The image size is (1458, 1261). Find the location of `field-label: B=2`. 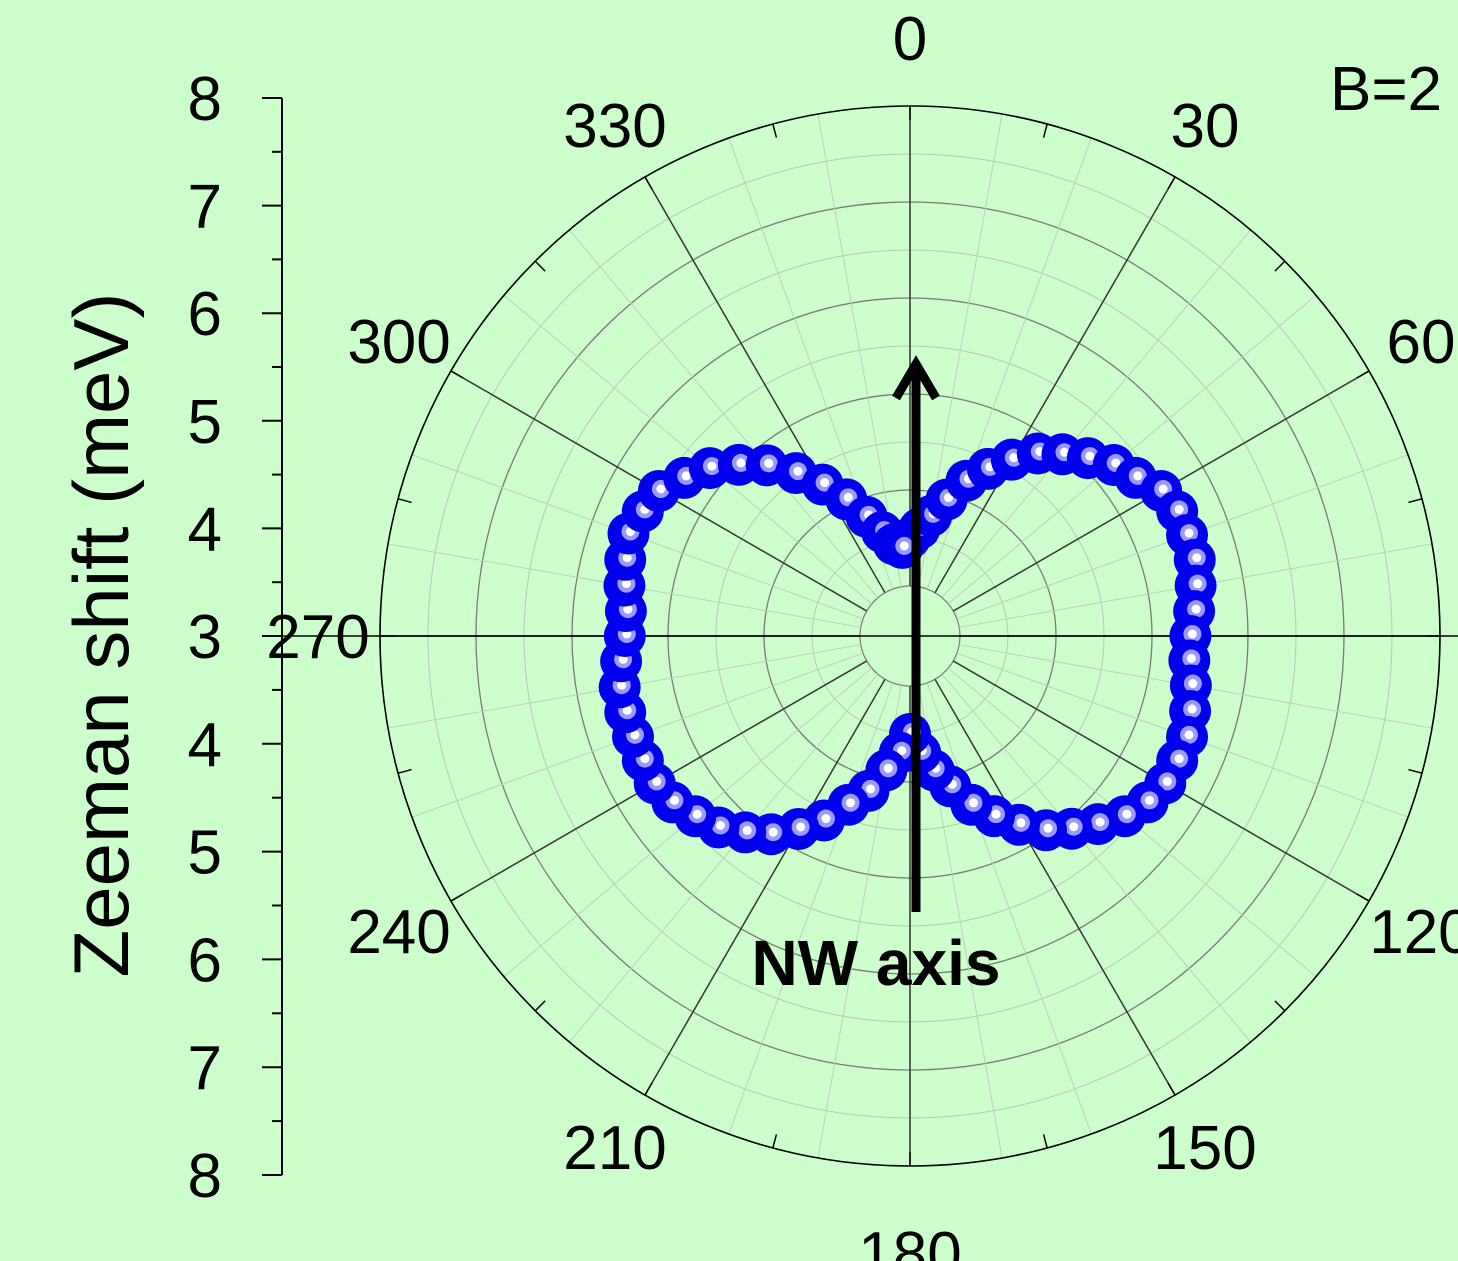

field-label: B=2 is located at coordinates (1386, 89).